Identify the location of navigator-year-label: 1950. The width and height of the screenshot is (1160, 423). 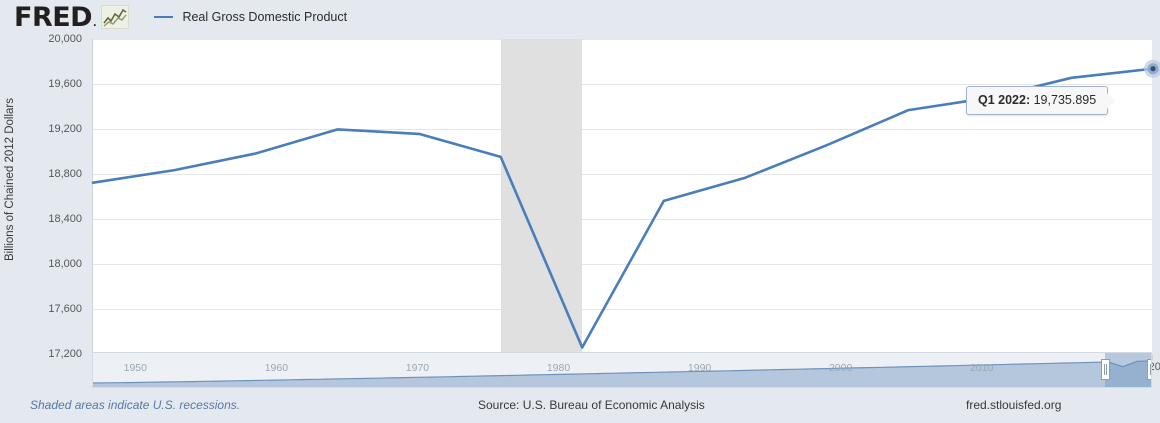
(135, 368).